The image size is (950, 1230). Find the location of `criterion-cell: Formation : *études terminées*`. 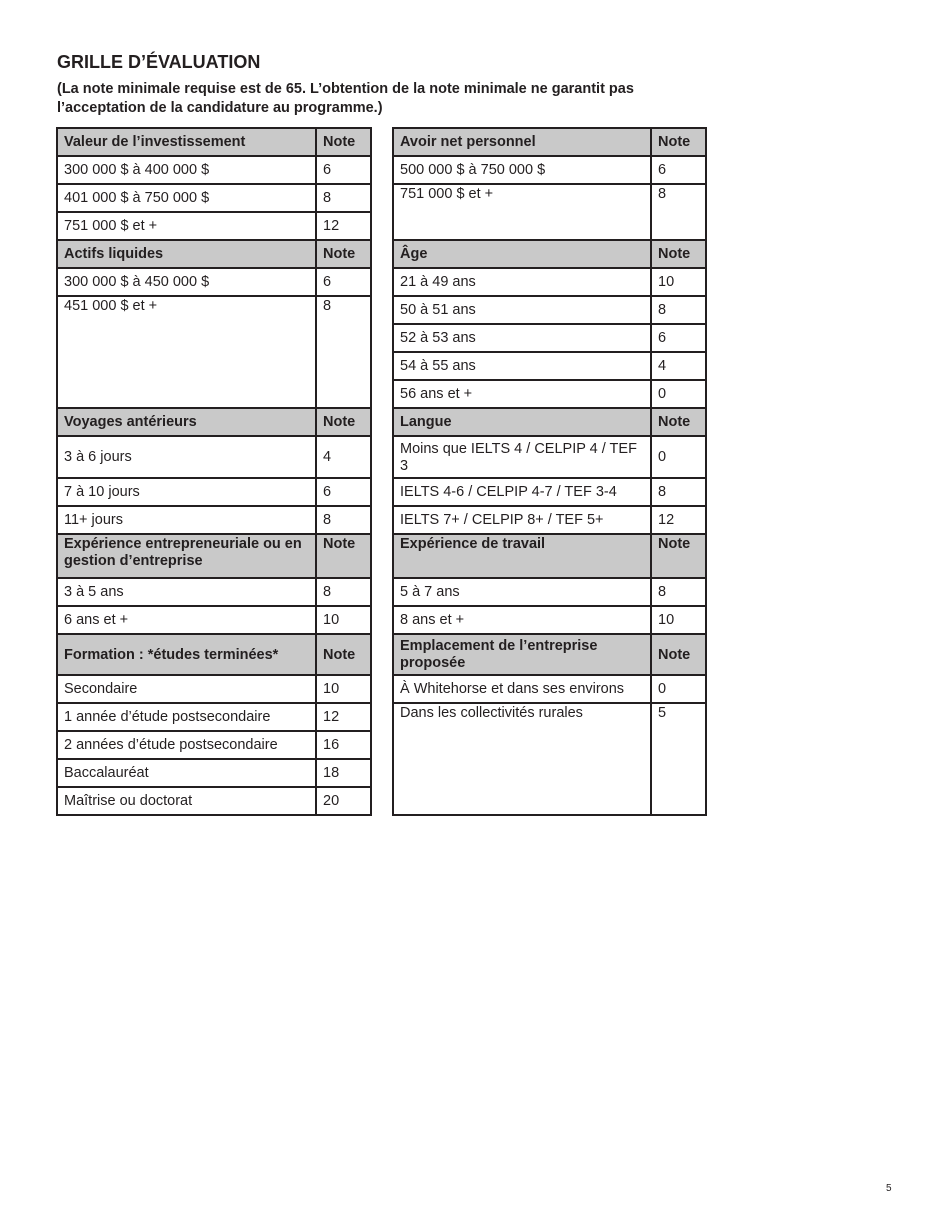

criterion-cell: Formation : *études terminées* is located at coordinates (186, 654).